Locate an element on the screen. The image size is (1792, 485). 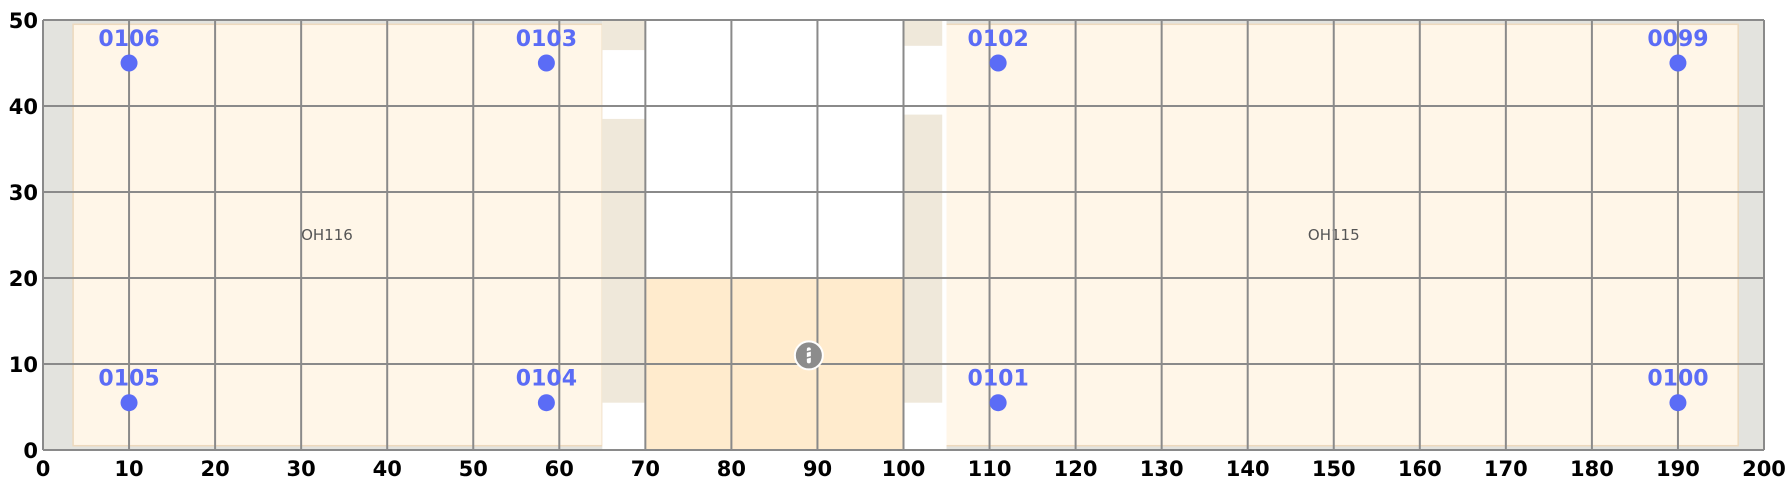
room-label-oh116: OH116 is located at coordinates (327, 235).